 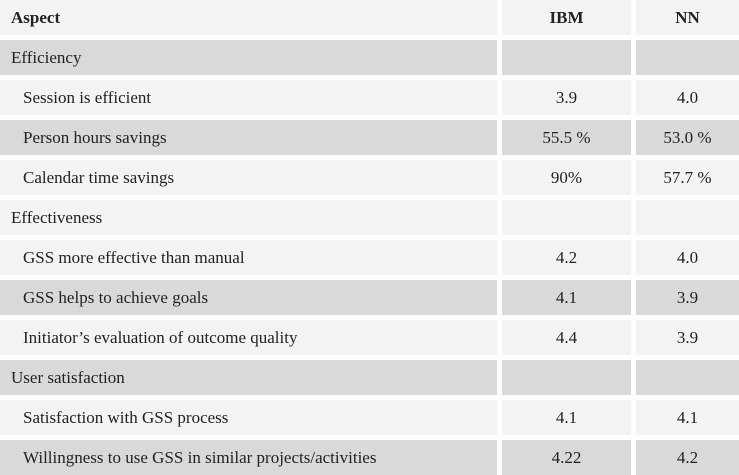 What do you see at coordinates (251, 260) in the screenshot?
I see `aspect-label: GSS more effective than manual` at bounding box center [251, 260].